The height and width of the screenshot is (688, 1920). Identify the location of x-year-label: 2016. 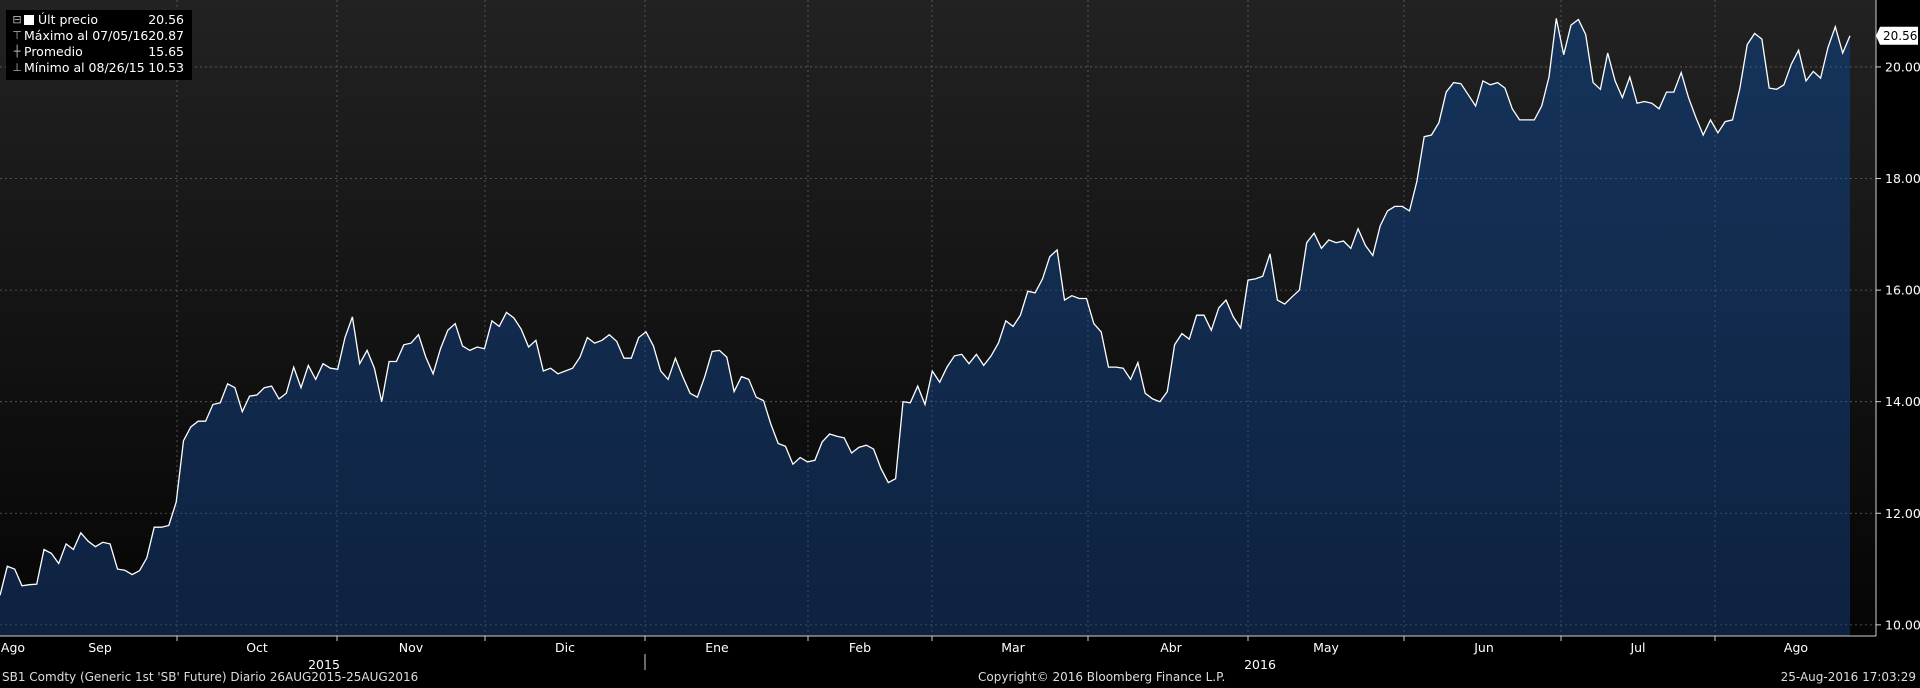
(1260, 664).